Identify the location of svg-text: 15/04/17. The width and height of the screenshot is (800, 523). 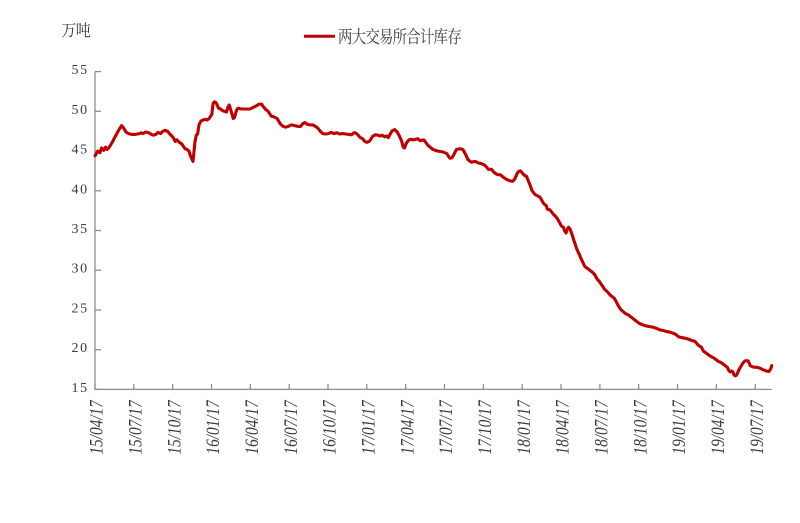
(96, 427).